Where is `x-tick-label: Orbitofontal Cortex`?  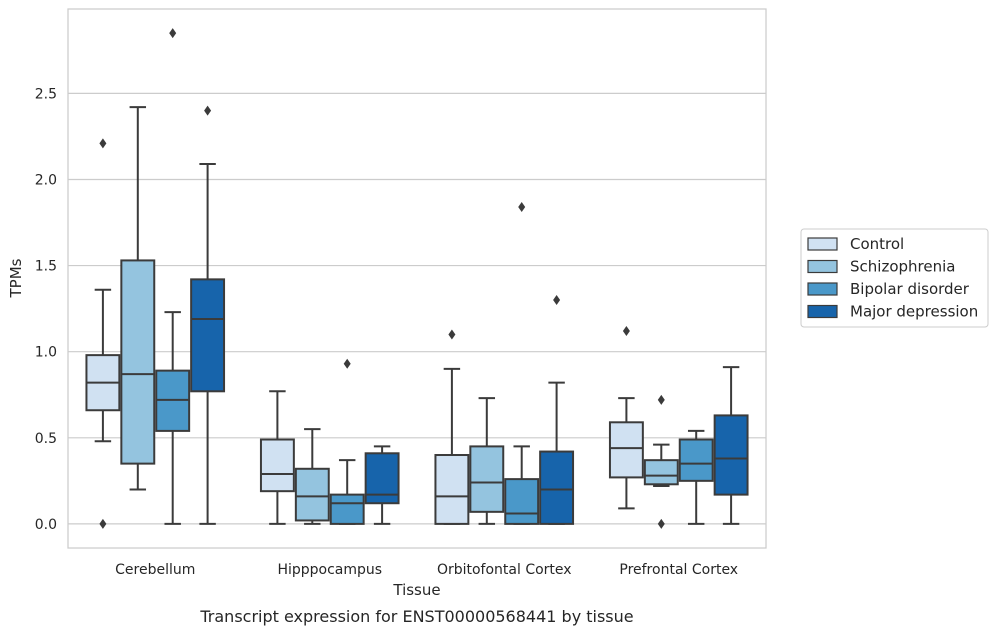
x-tick-label: Orbitofontal Cortex is located at coordinates (504, 570).